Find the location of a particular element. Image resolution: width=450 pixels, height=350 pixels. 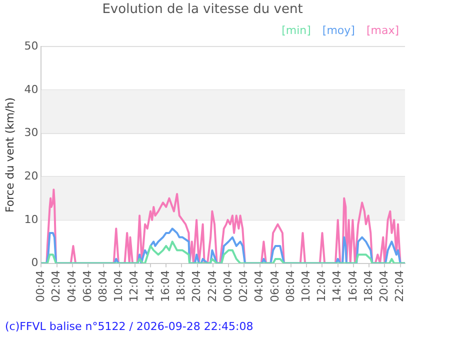

chart-title: Evolution de la vitesse du vent is located at coordinates (202, 10).